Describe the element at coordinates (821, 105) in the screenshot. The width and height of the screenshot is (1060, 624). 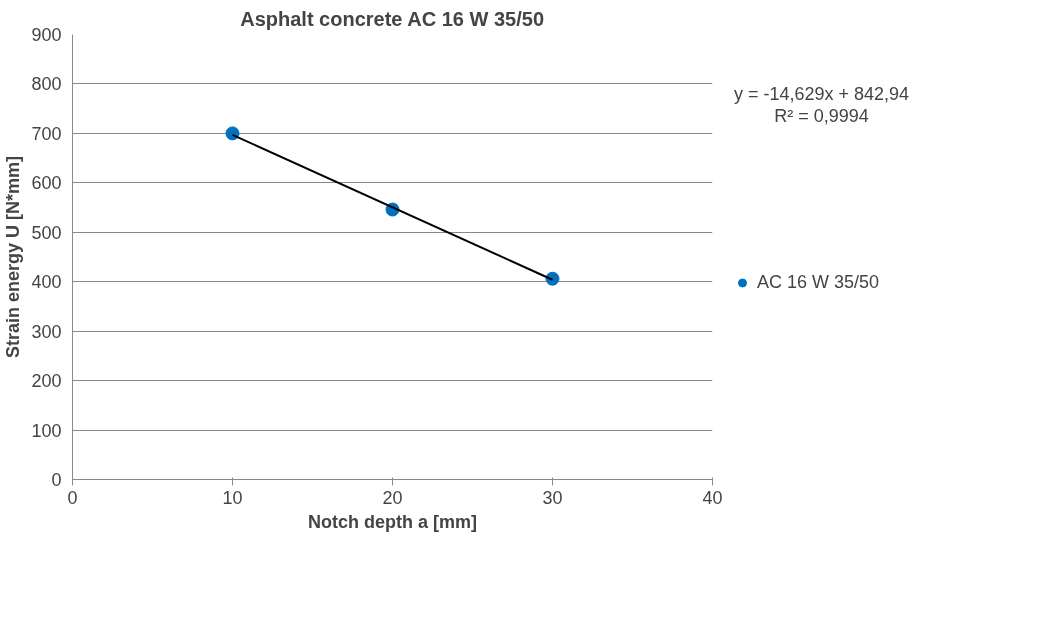
I see `text: y = -14,629x + 842,94 R² = 0,9994` at that location.